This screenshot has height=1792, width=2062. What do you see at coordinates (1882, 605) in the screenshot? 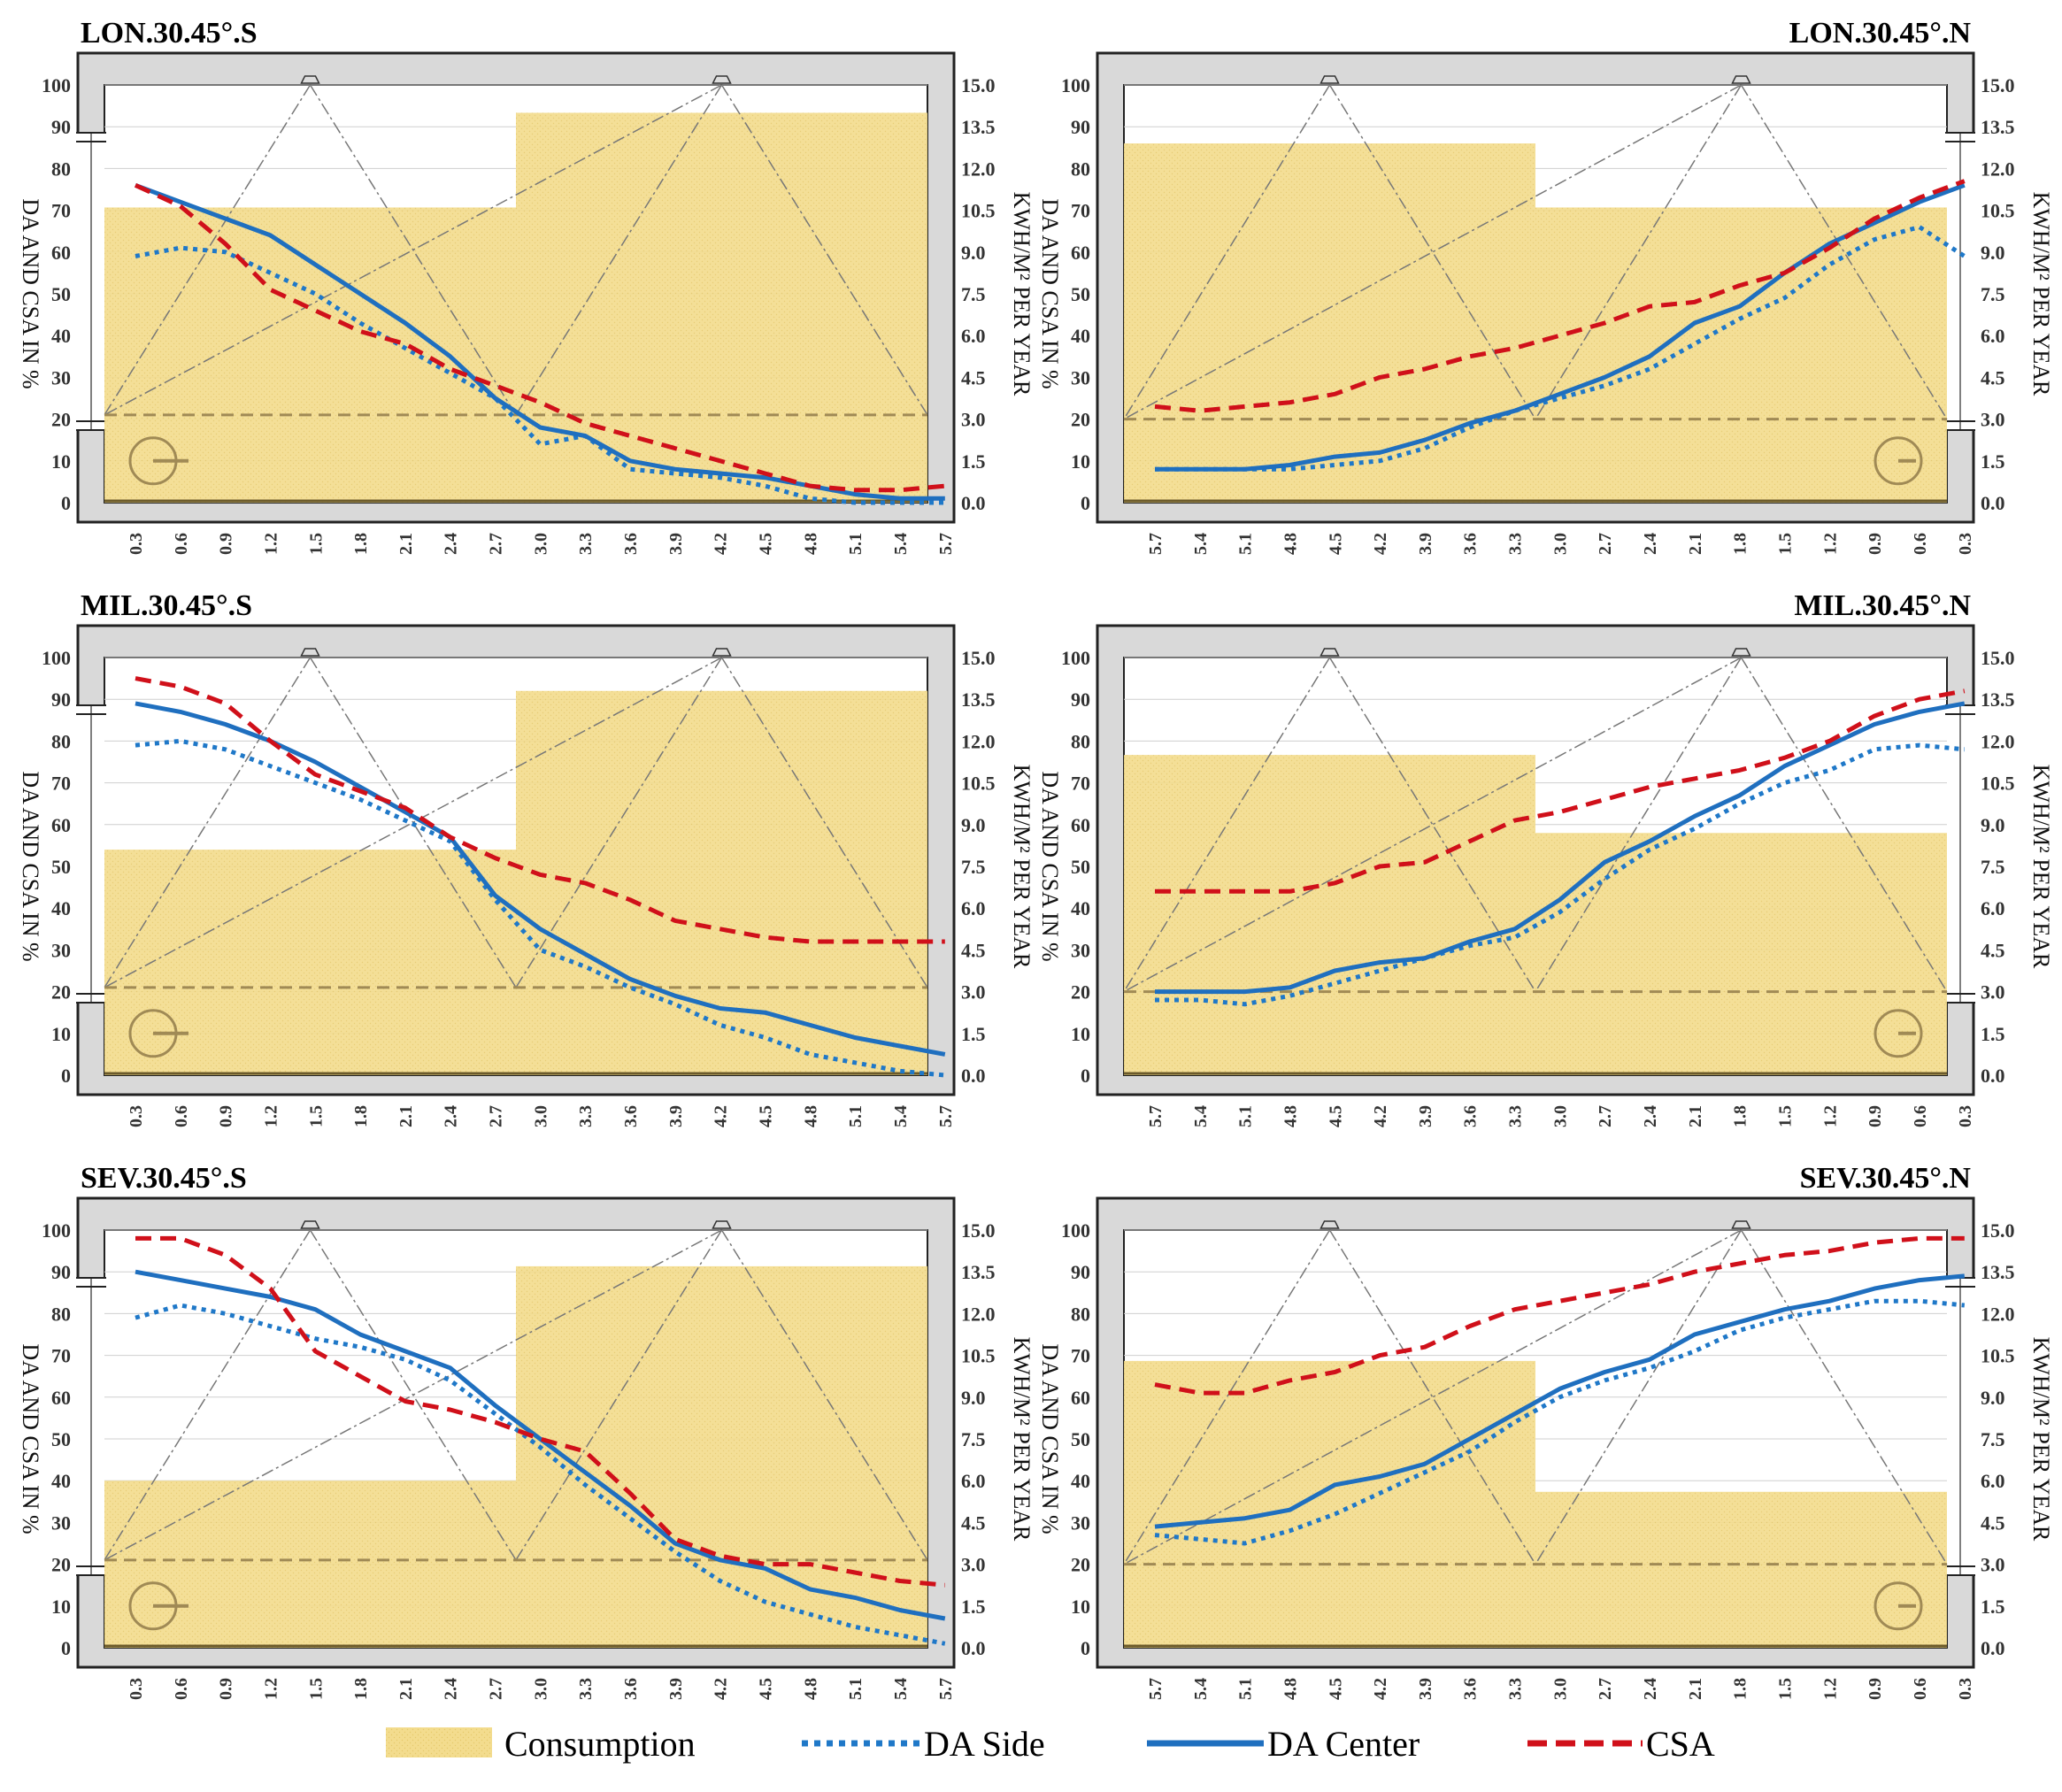
I see `panel-title: MIL.30.45°.N` at bounding box center [1882, 605].